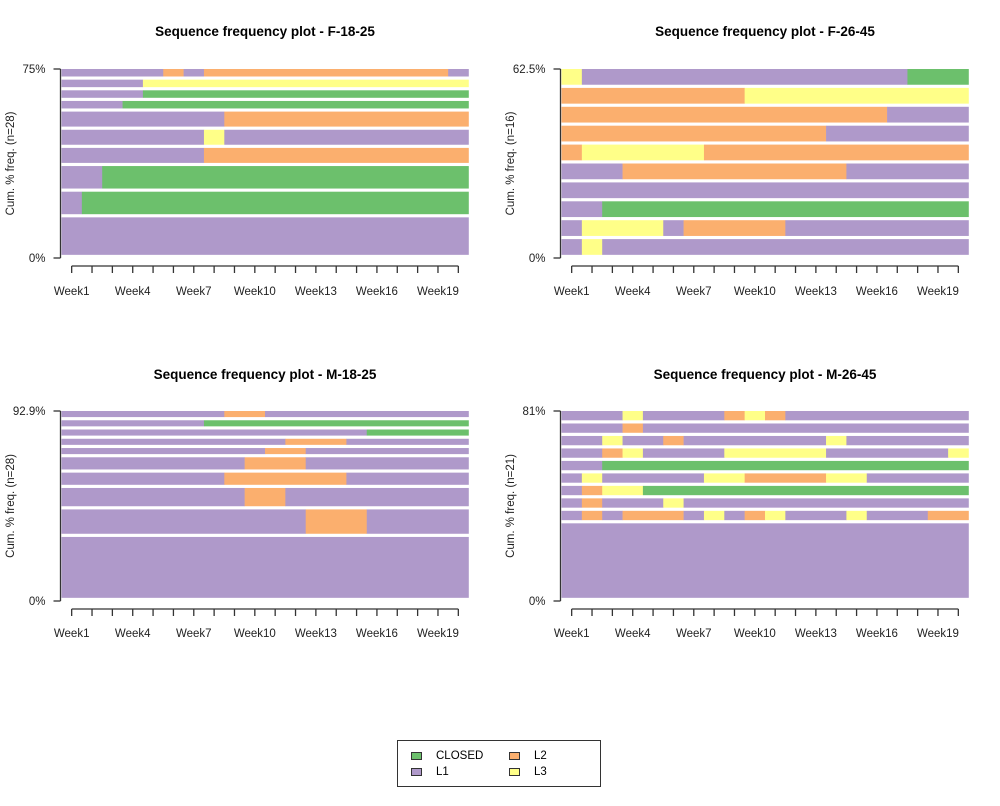 This screenshot has height=806, width=1000. What do you see at coordinates (416, 772) in the screenshot?
I see `legend-swatch-l1` at bounding box center [416, 772].